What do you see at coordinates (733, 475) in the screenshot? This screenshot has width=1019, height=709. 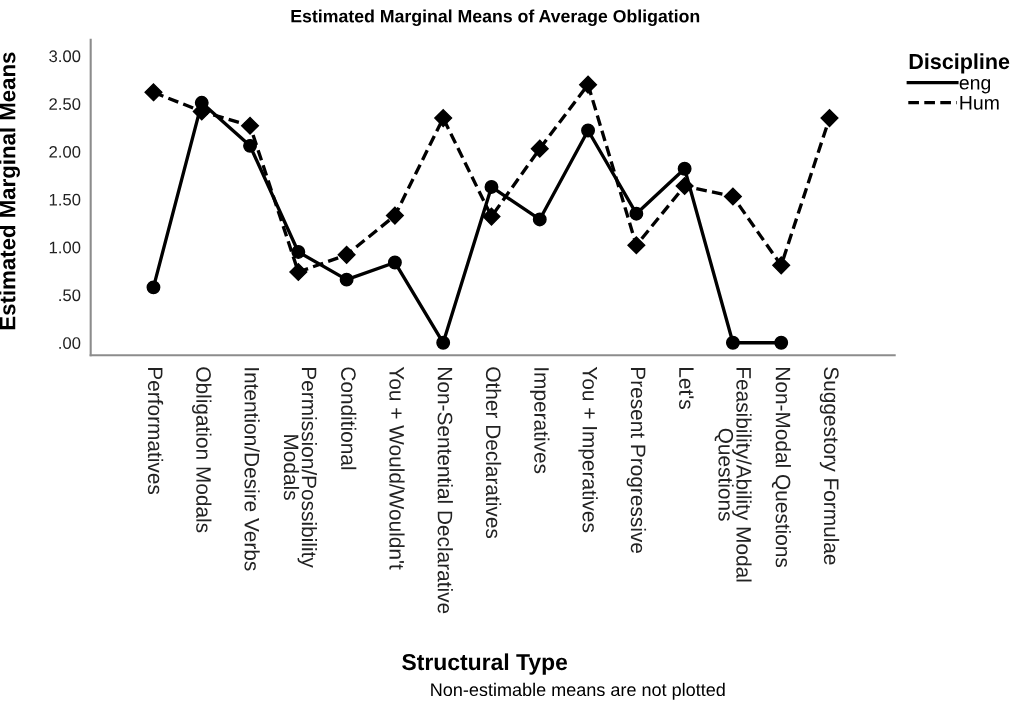 I see `x-tick-label: Feasibility/Ability Modal Questions` at bounding box center [733, 475].